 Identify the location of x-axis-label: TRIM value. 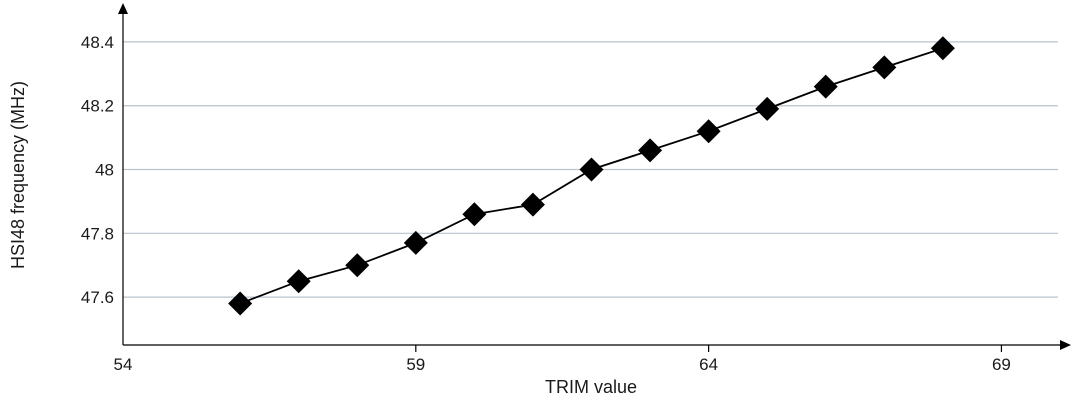
(591, 387).